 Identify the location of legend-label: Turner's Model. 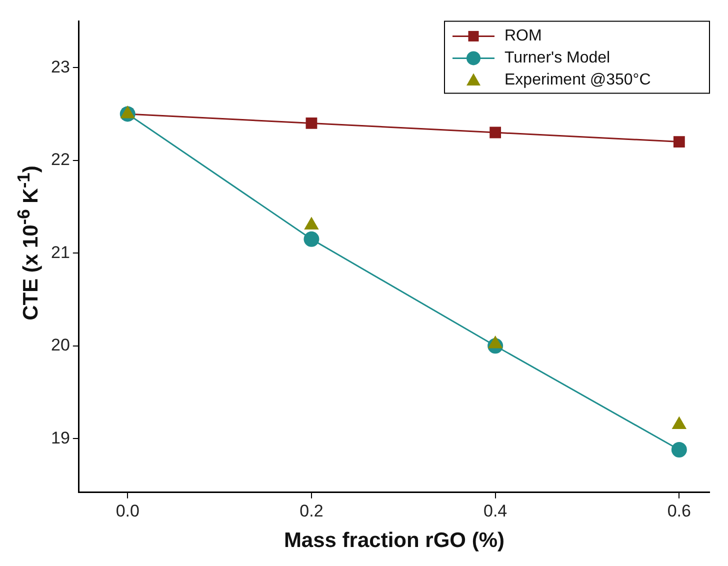
(557, 58).